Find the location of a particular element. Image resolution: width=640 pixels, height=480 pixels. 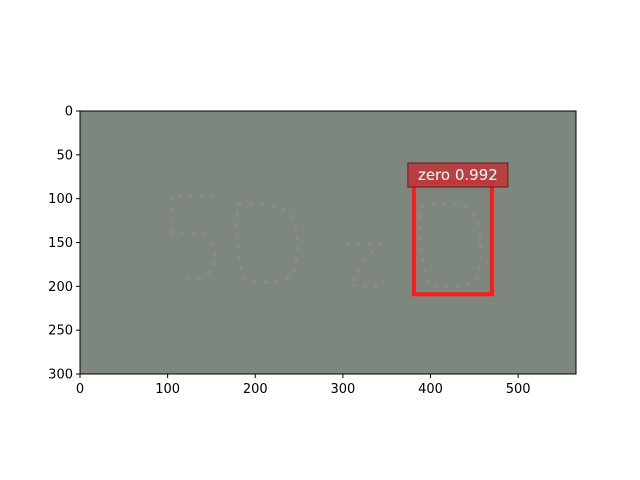

detection-label: zero 0.992 is located at coordinates (458, 175).